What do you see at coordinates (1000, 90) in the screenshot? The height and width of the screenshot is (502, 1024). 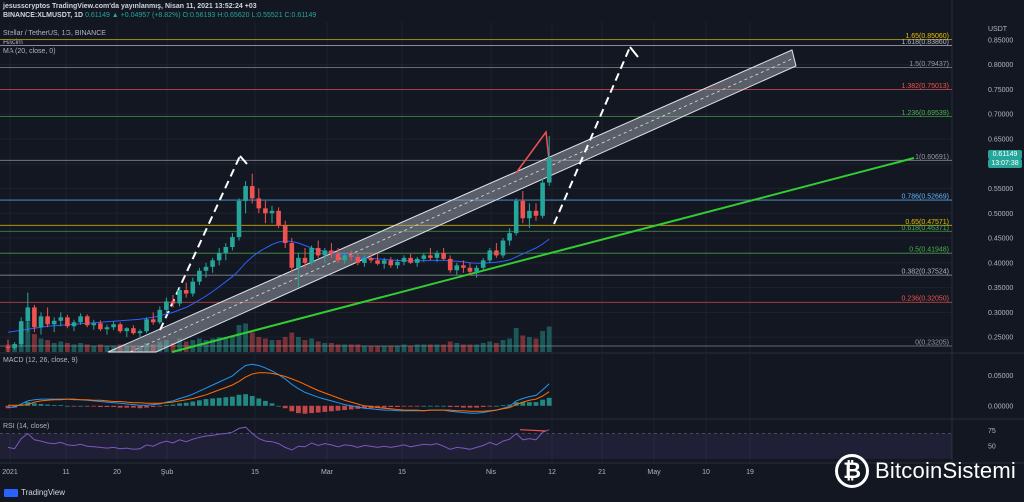 I see `y-tick-label: 0.75000` at bounding box center [1000, 90].